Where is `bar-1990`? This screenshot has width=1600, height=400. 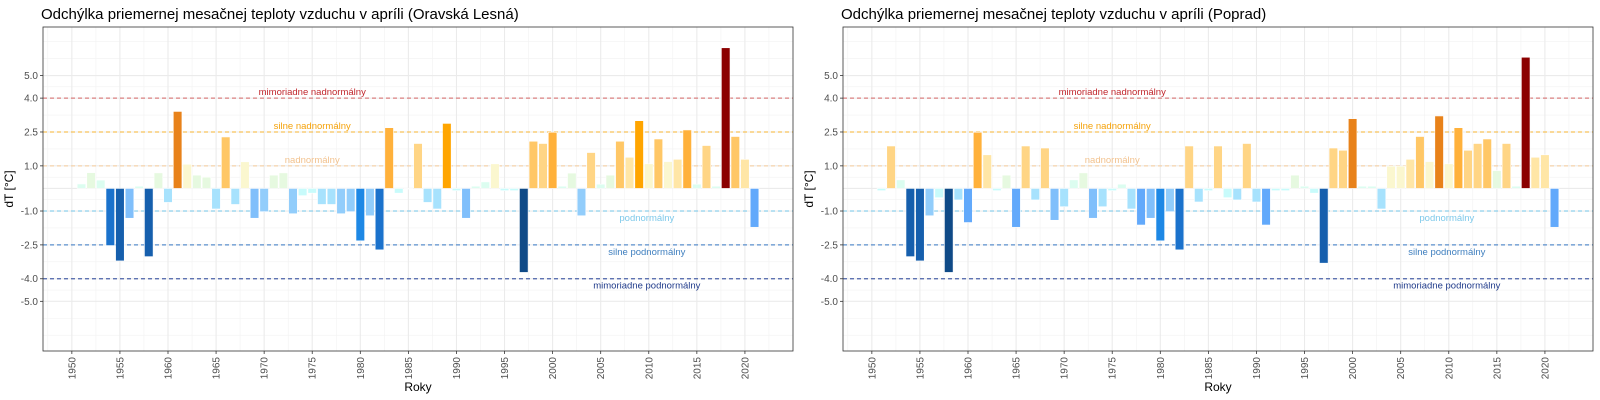 bar-1990 is located at coordinates (1256, 195).